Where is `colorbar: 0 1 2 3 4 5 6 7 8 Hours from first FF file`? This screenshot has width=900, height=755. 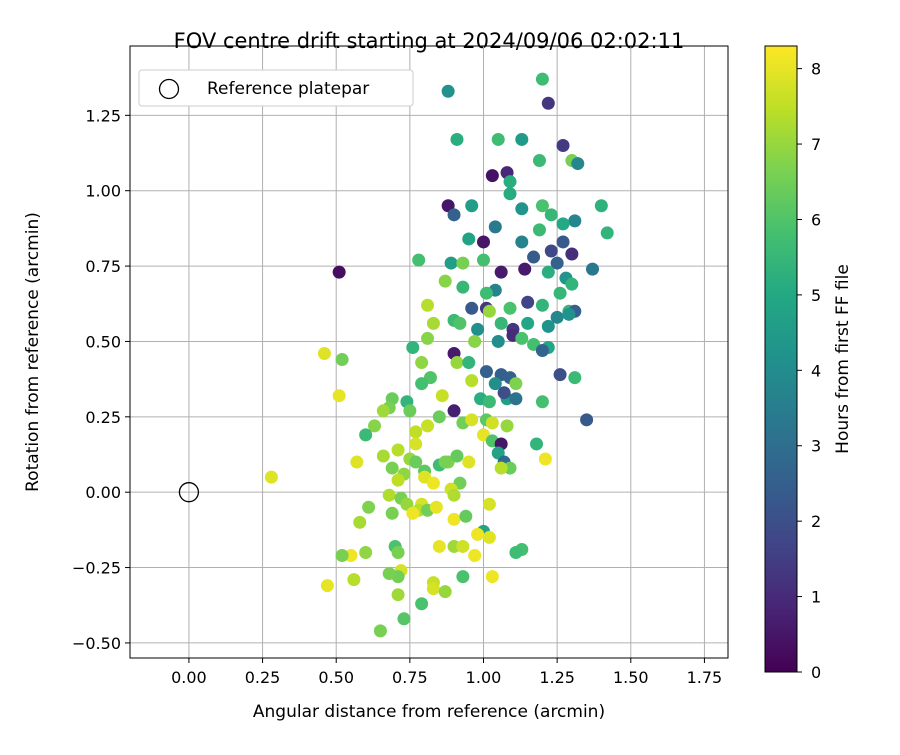 colorbar: 0 1 2 3 4 5 6 7 8 Hours from first FF file is located at coordinates (808, 363).